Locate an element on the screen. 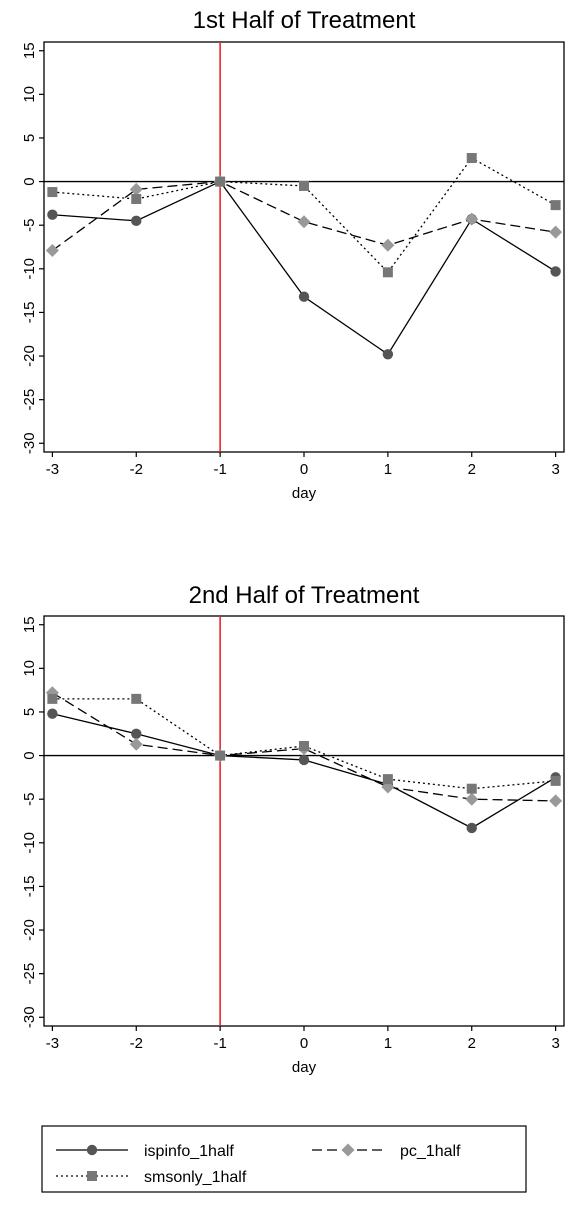  legend-entry-smsonly_1half: smsonly_1half is located at coordinates (151, 1177).